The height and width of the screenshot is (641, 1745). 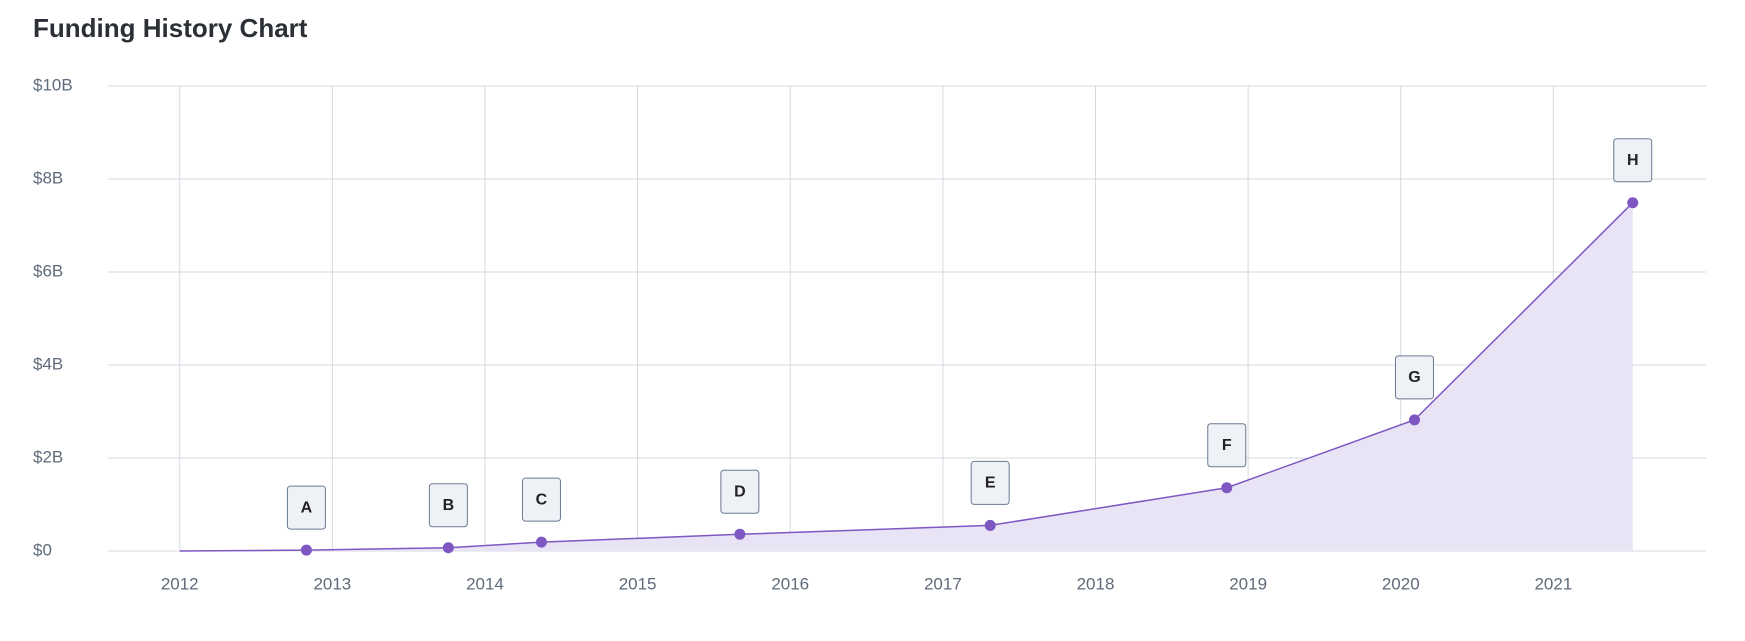 I want to click on y-tick-label: $10B, so click(x=53, y=84).